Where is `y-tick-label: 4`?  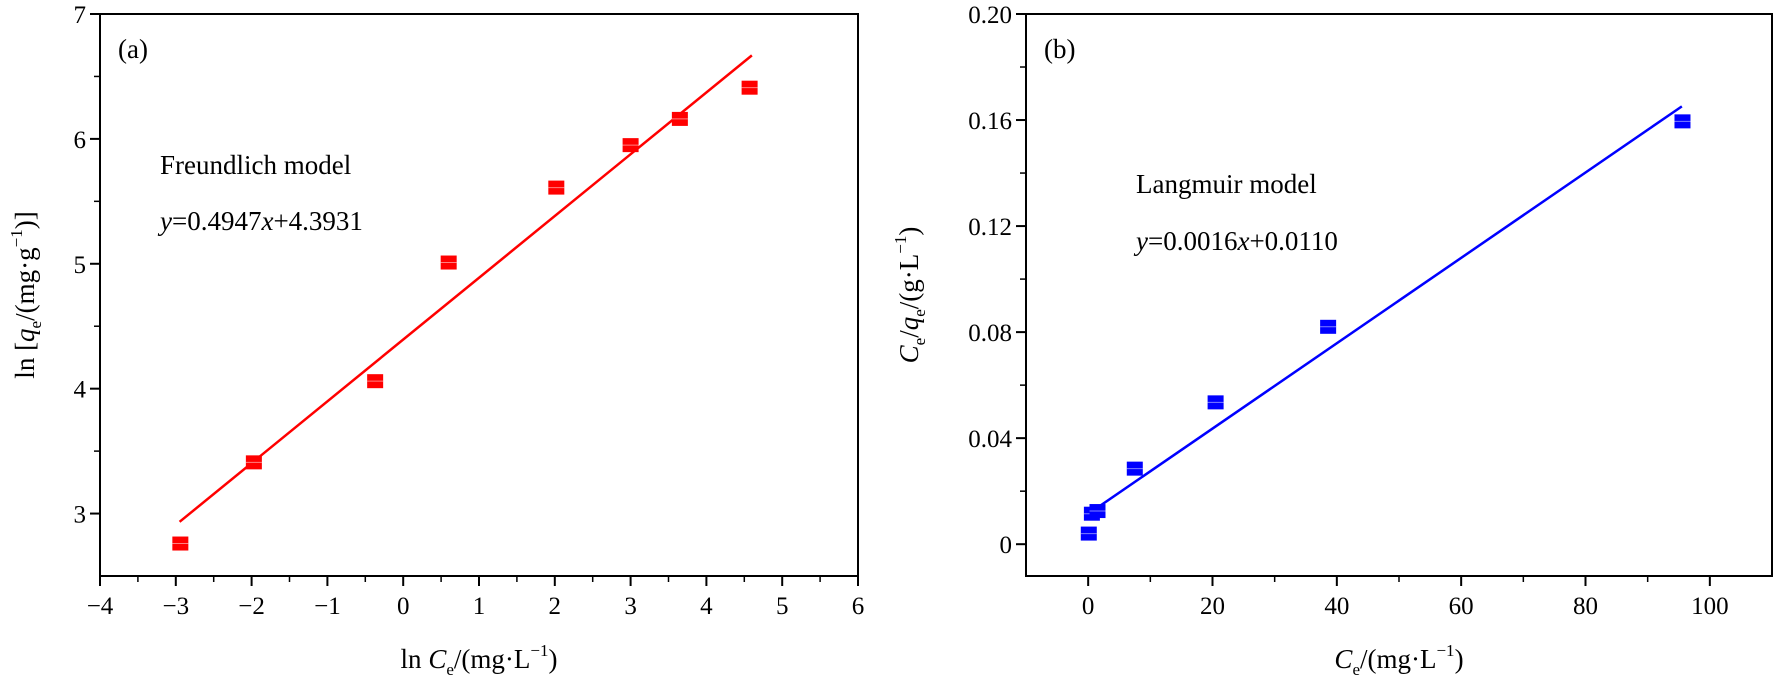
y-tick-label: 4 is located at coordinates (80, 390).